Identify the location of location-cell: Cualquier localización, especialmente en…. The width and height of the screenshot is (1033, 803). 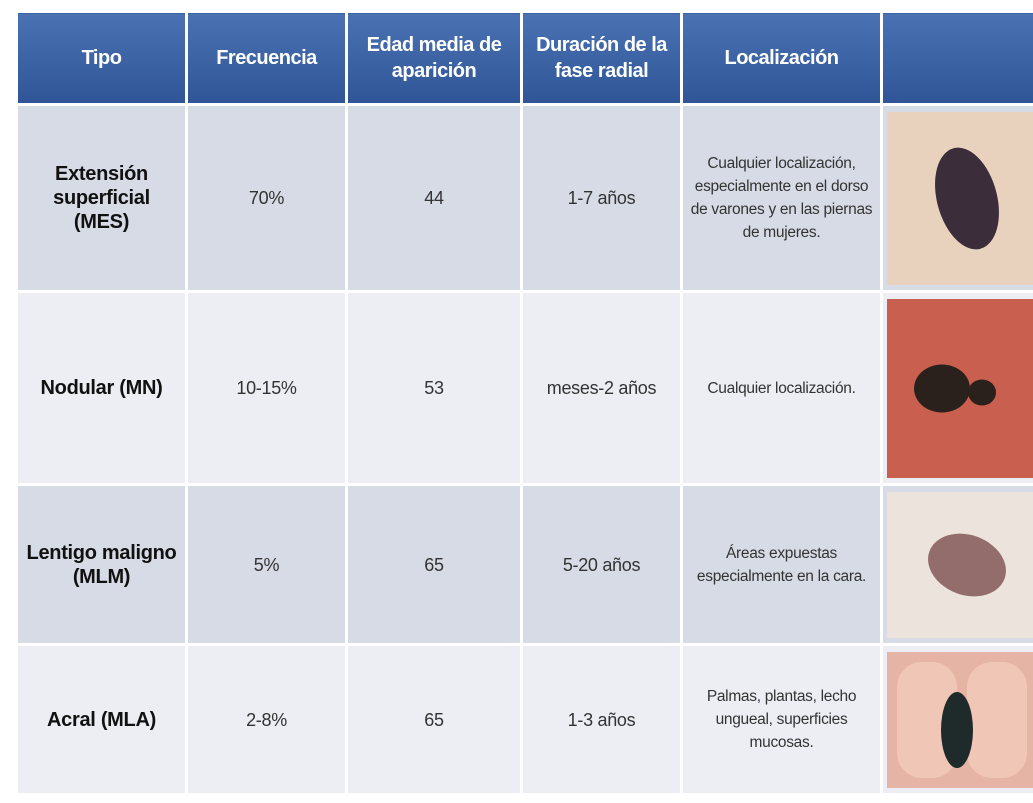
(781, 198).